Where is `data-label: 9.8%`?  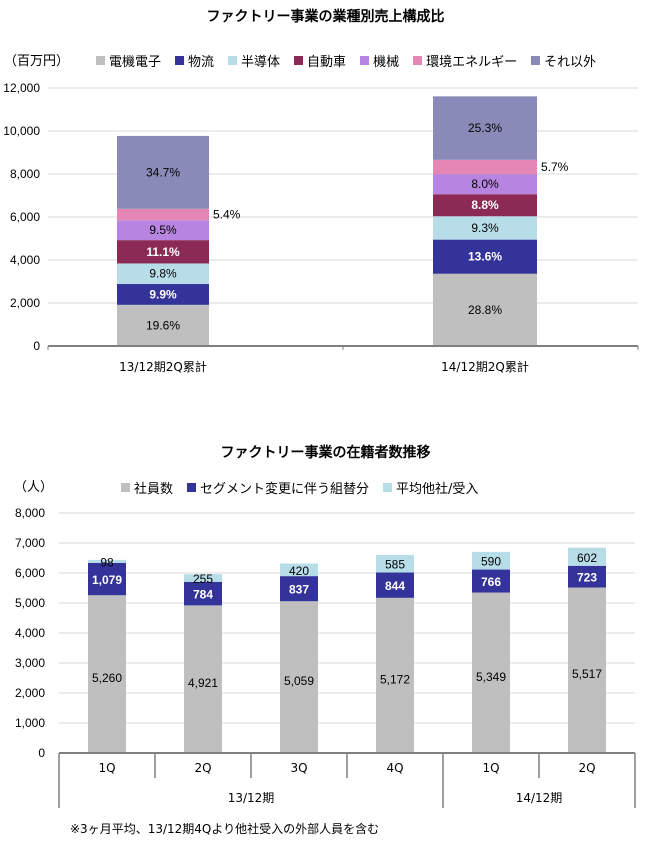 data-label: 9.8% is located at coordinates (163, 274).